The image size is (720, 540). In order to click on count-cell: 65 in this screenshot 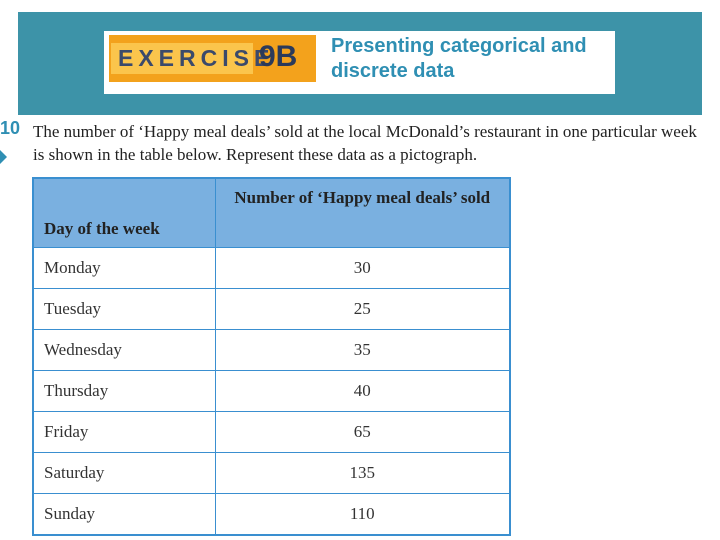, I will do `click(363, 432)`.